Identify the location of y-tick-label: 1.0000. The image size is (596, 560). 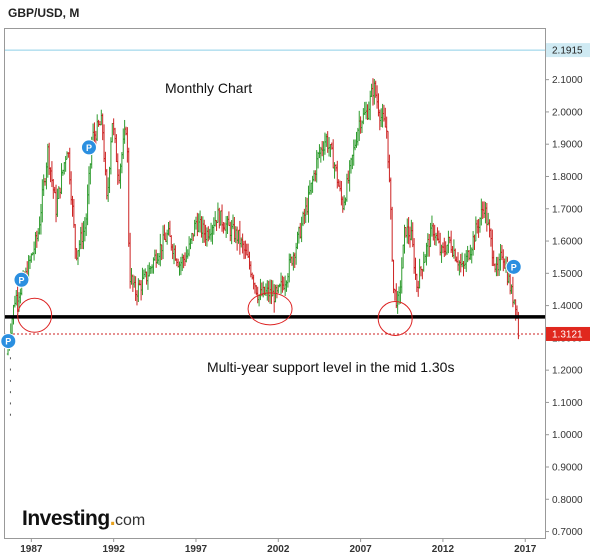
(567, 435).